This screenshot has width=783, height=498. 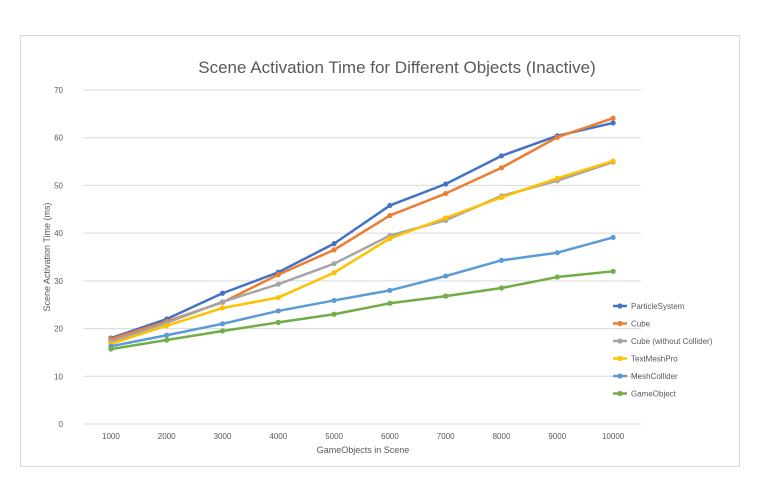 What do you see at coordinates (658, 306) in the screenshot?
I see `legend-label: ParticleSystem` at bounding box center [658, 306].